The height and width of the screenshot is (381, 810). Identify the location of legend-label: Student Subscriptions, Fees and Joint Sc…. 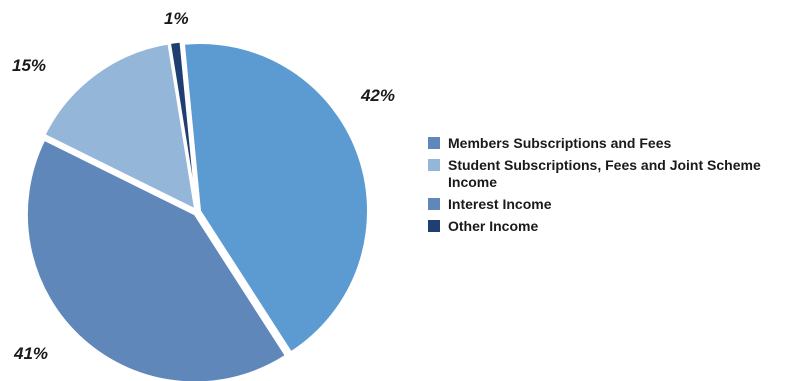
(604, 173).